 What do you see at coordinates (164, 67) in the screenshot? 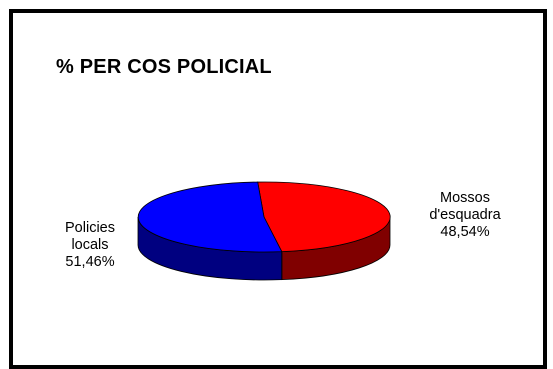
I see `chart-title: % PER COS POLICIAL` at bounding box center [164, 67].